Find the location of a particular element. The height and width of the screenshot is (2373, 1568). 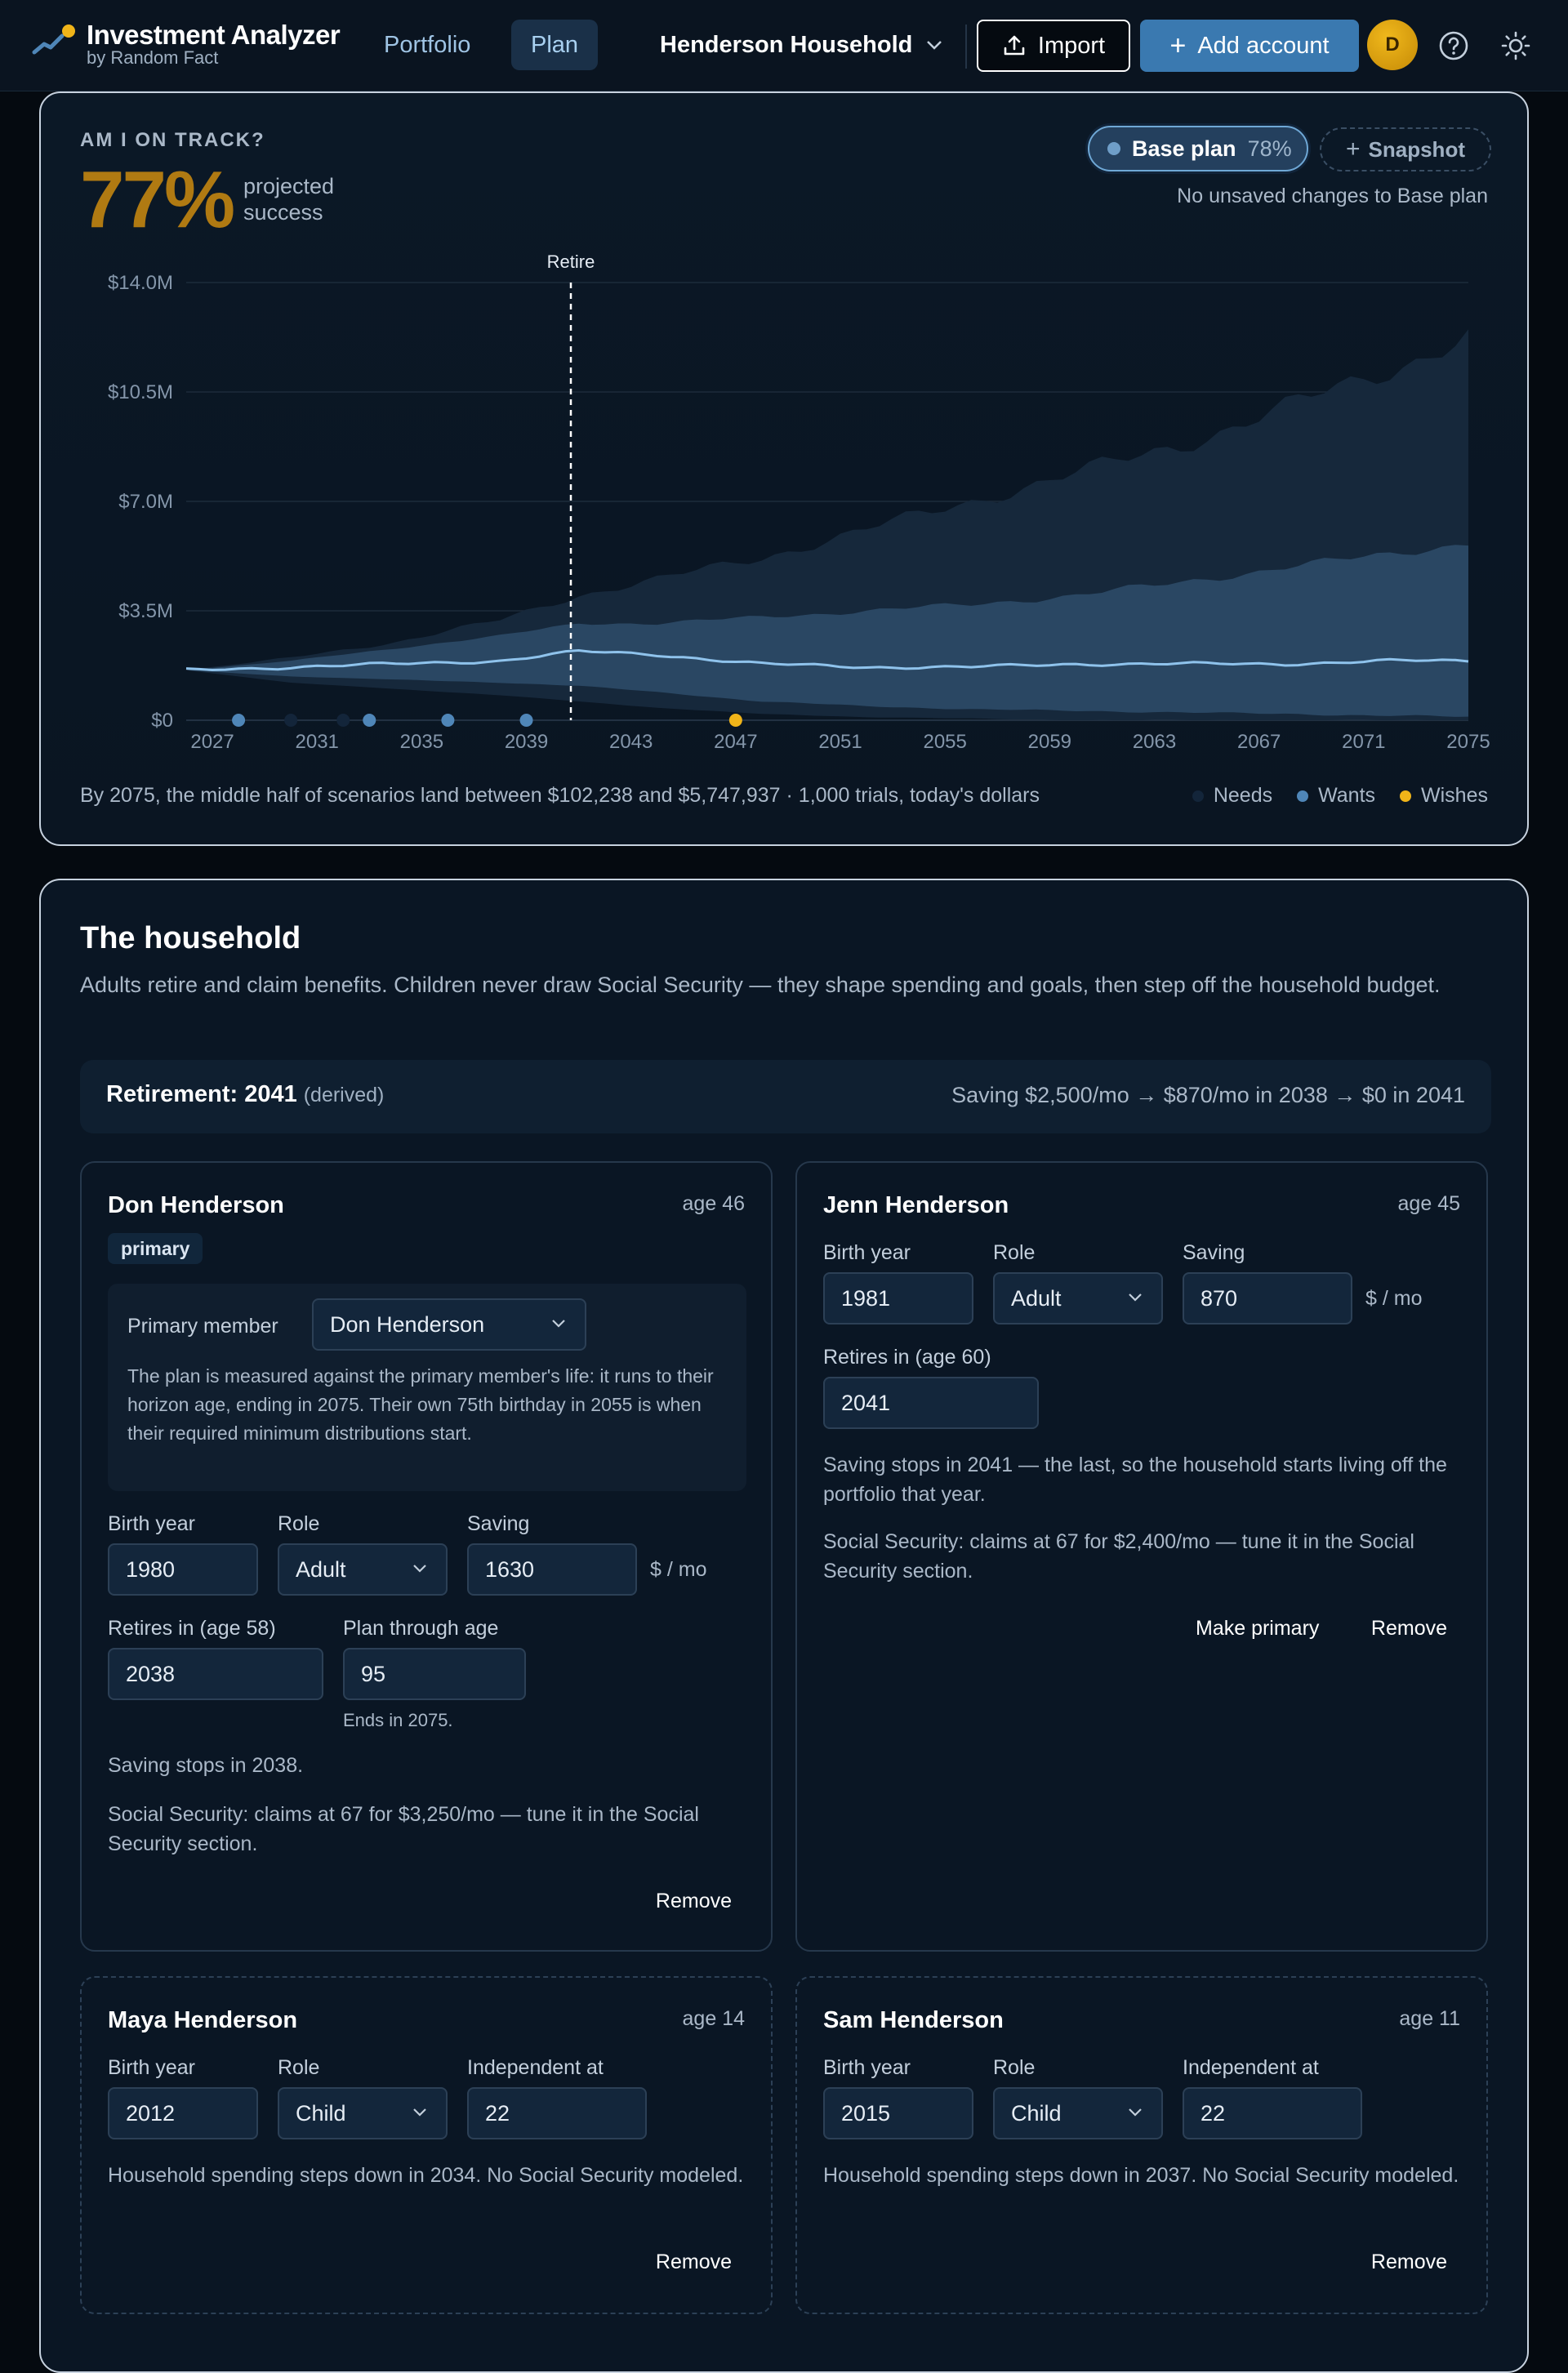

role-value: Child is located at coordinates (321, 2113).